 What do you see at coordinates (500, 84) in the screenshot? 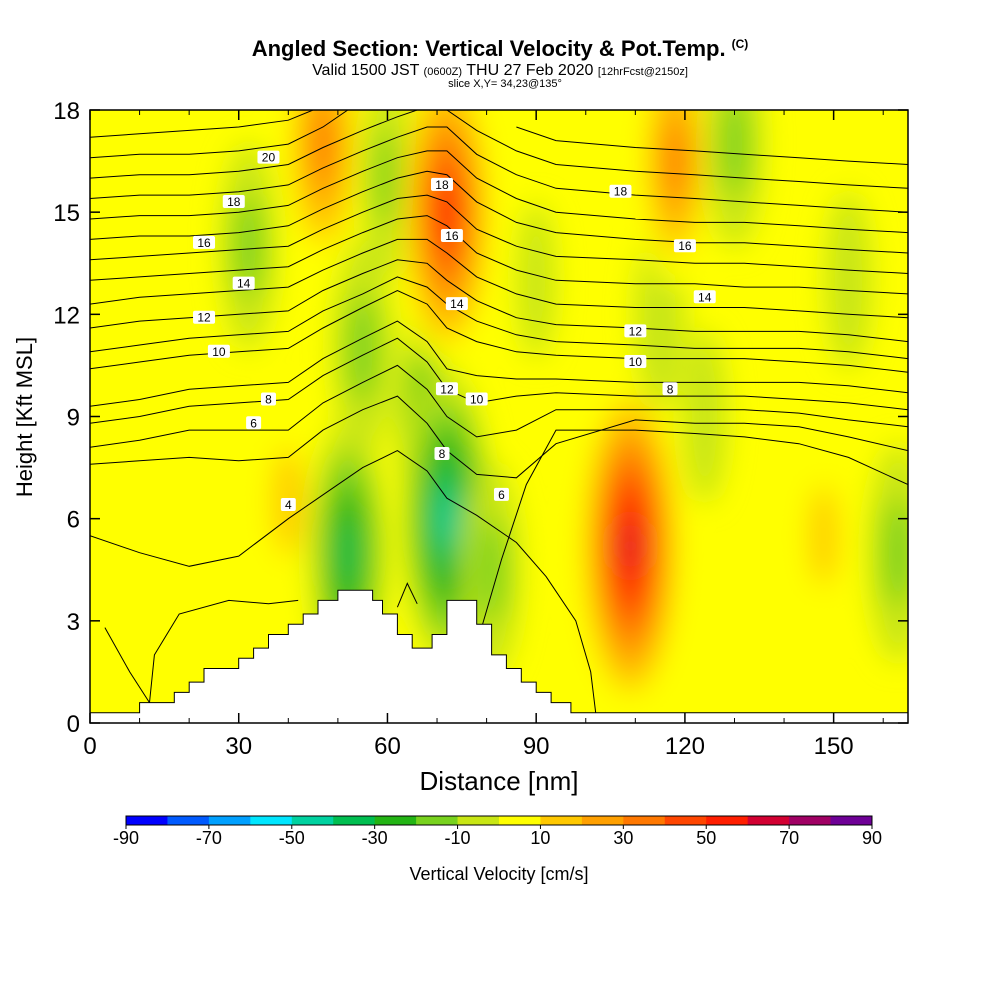
I see `slice-info: slice X,Y= 34,23@135°` at bounding box center [500, 84].